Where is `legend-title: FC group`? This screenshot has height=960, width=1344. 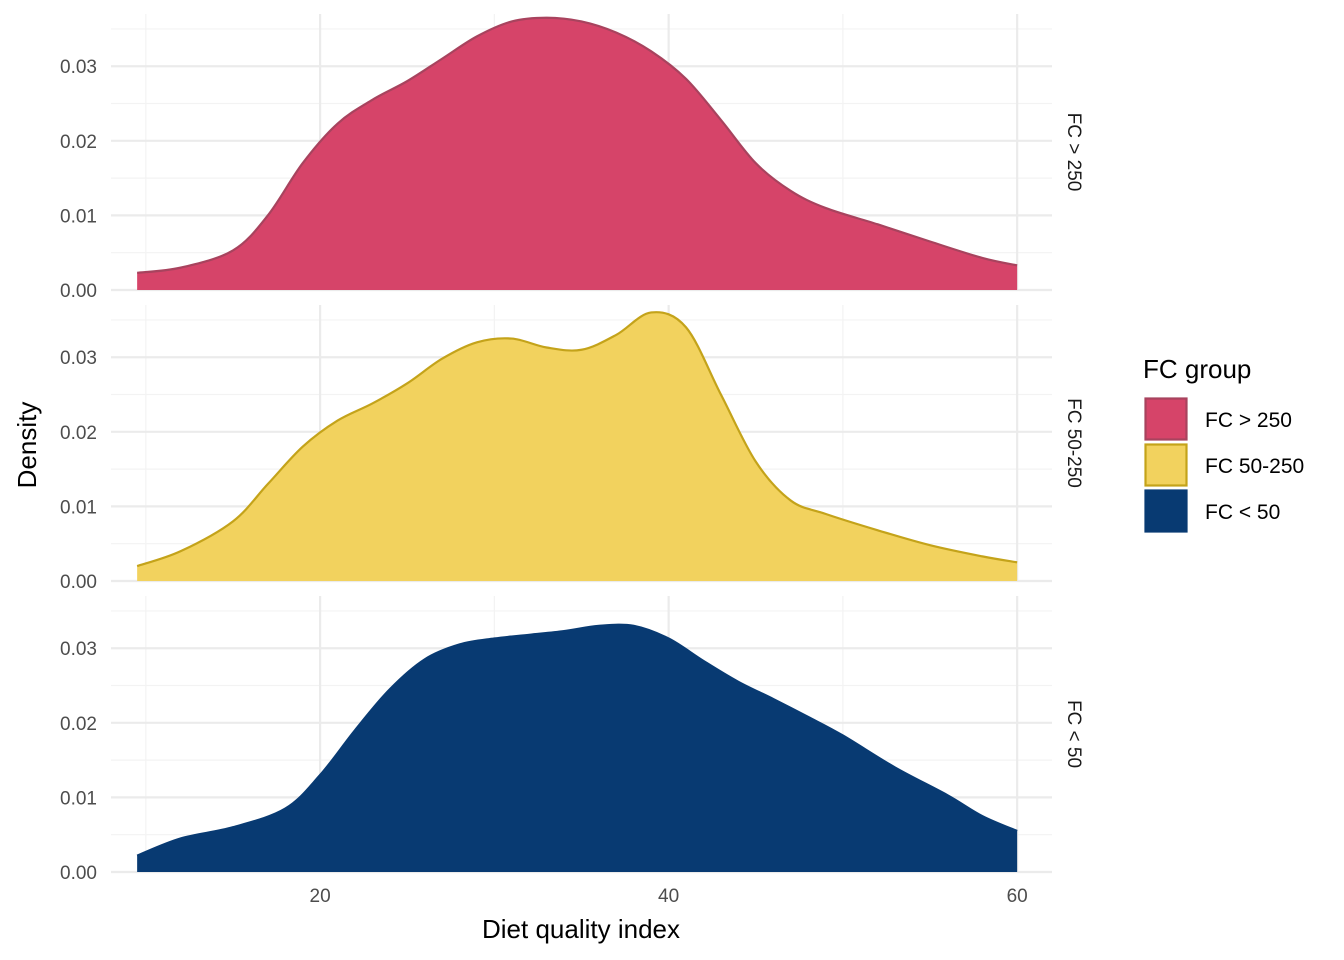
legend-title: FC group is located at coordinates (1197, 369).